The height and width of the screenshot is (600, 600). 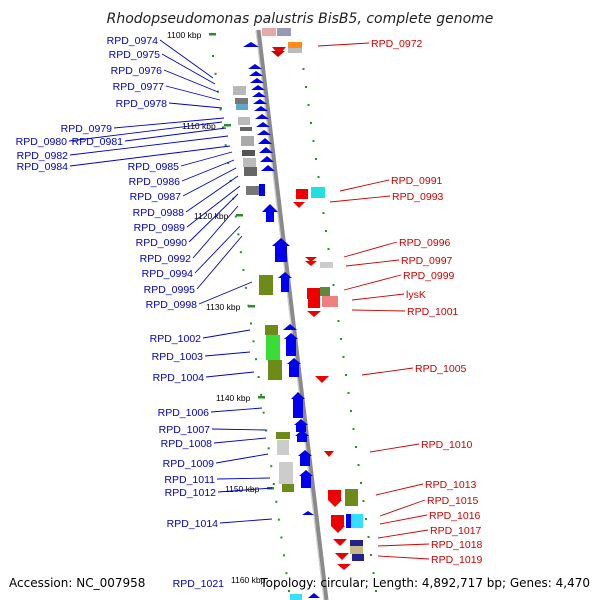 What do you see at coordinates (139, 87) in the screenshot?
I see `gene-label-left: RPD_0977` at bounding box center [139, 87].